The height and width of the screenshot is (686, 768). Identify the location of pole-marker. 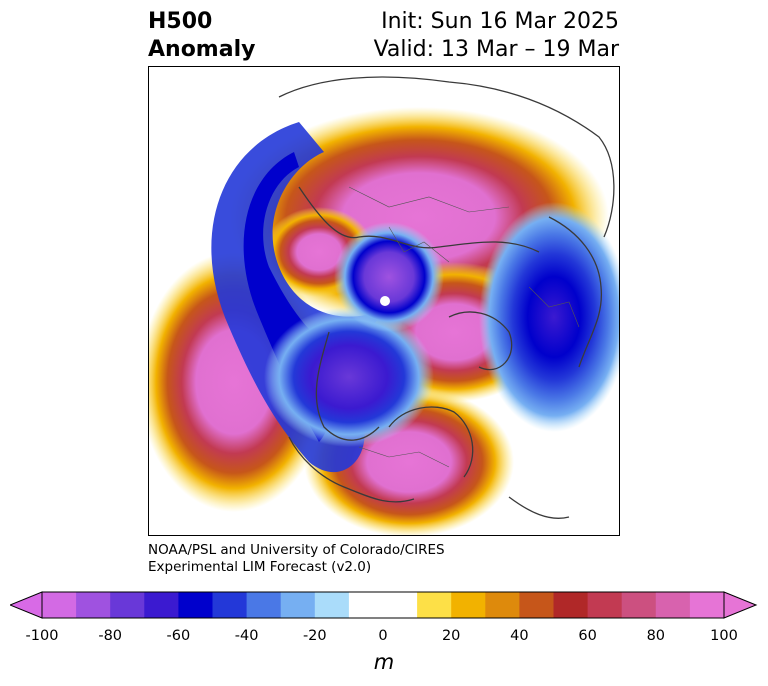
(385, 301).